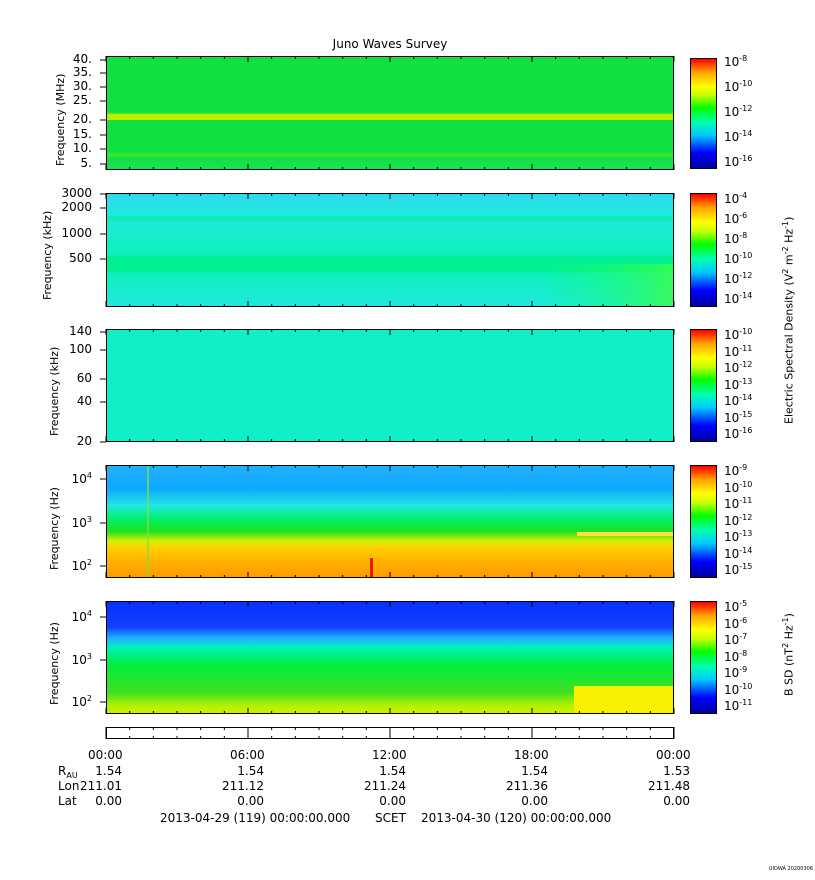  What do you see at coordinates (736, 470) in the screenshot?
I see `colorbar-tick-label: 10⁻⁹` at bounding box center [736, 470].